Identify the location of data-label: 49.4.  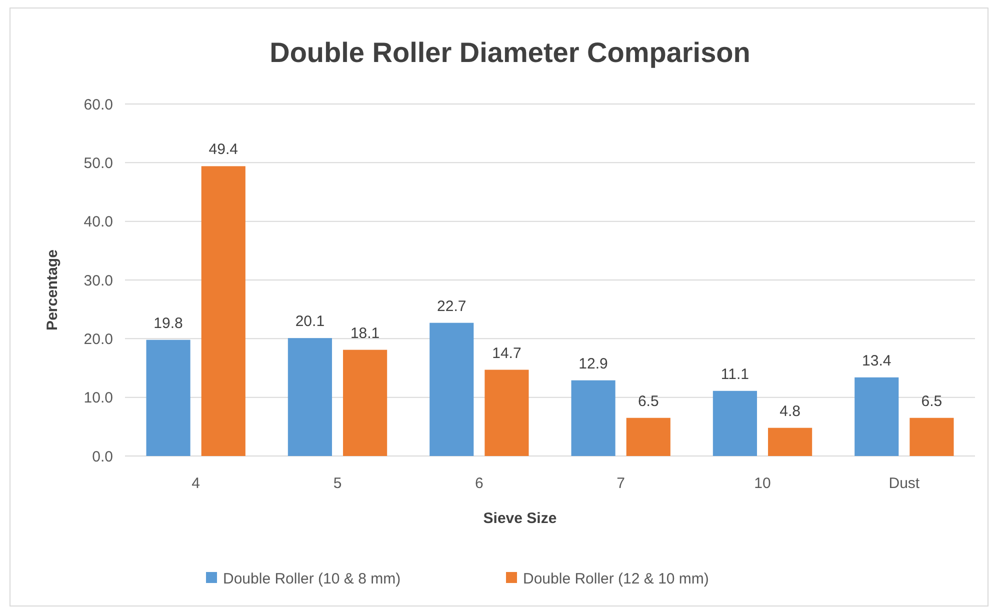
(223, 149).